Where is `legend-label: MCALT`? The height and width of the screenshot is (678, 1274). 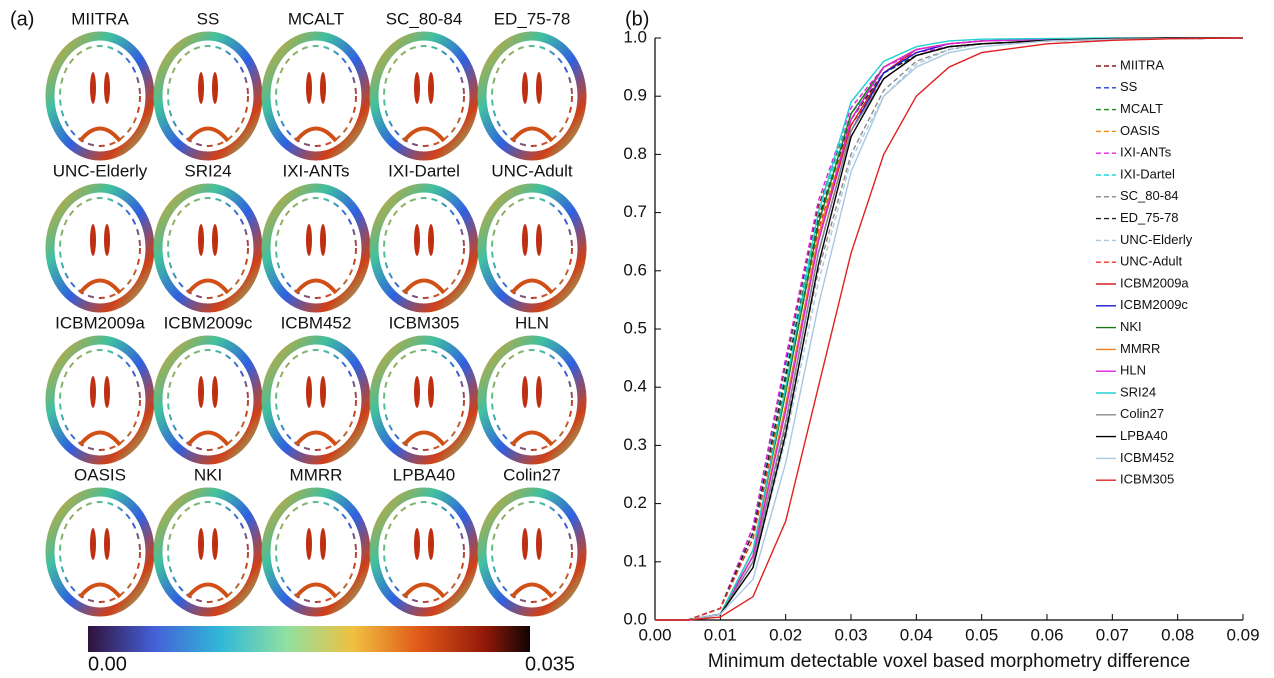 legend-label: MCALT is located at coordinates (1141, 108).